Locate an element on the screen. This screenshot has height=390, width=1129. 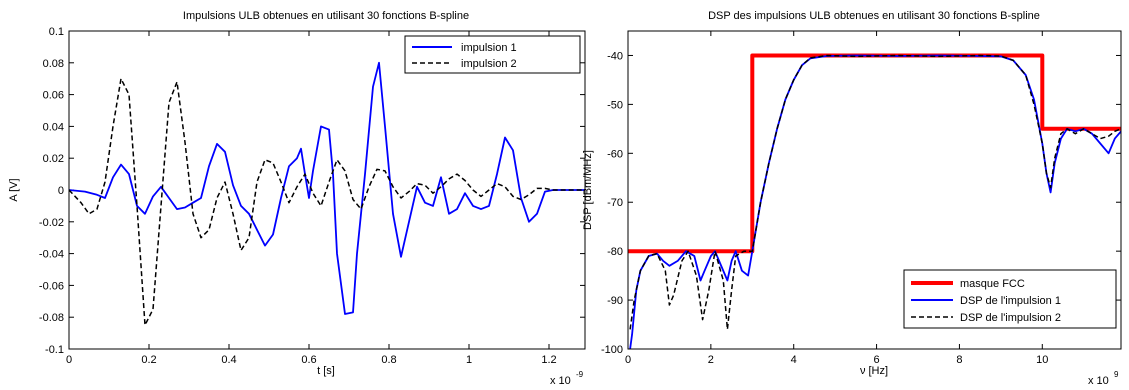
chart-left-ytick-label: 0.06 is located at coordinates (53, 96).